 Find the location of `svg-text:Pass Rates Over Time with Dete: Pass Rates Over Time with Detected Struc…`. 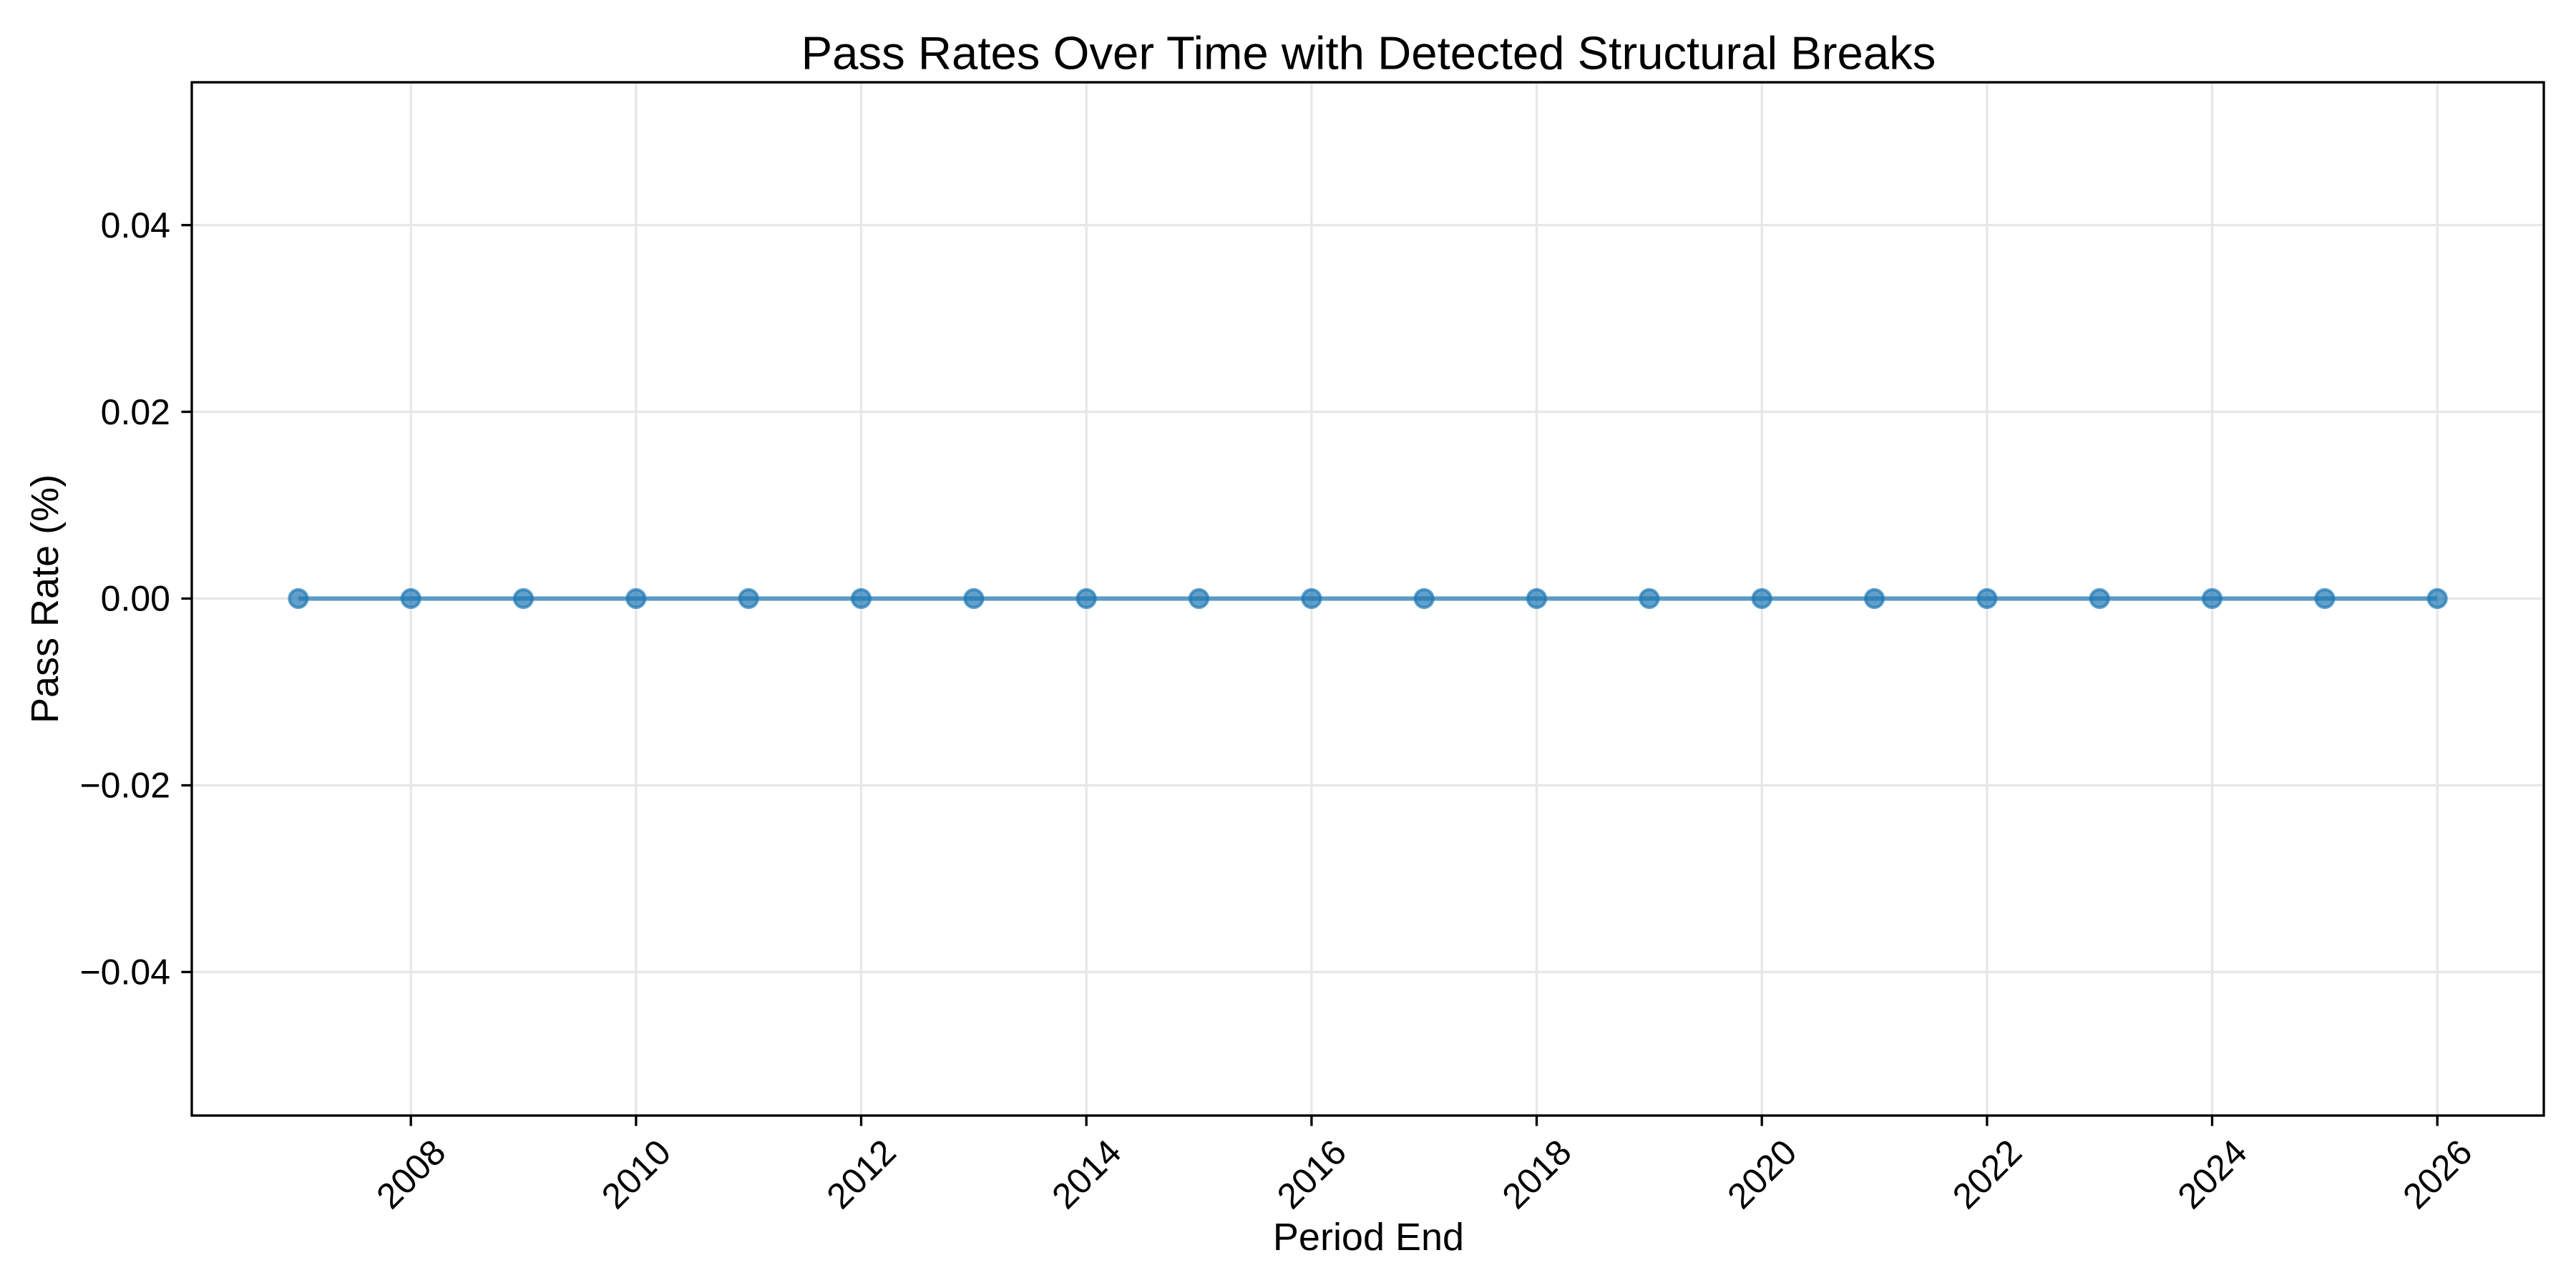

svg-text:Pass Rates Over Time with Dete: Pass Rates Over Time with Detected Struc… is located at coordinates (1368, 53).